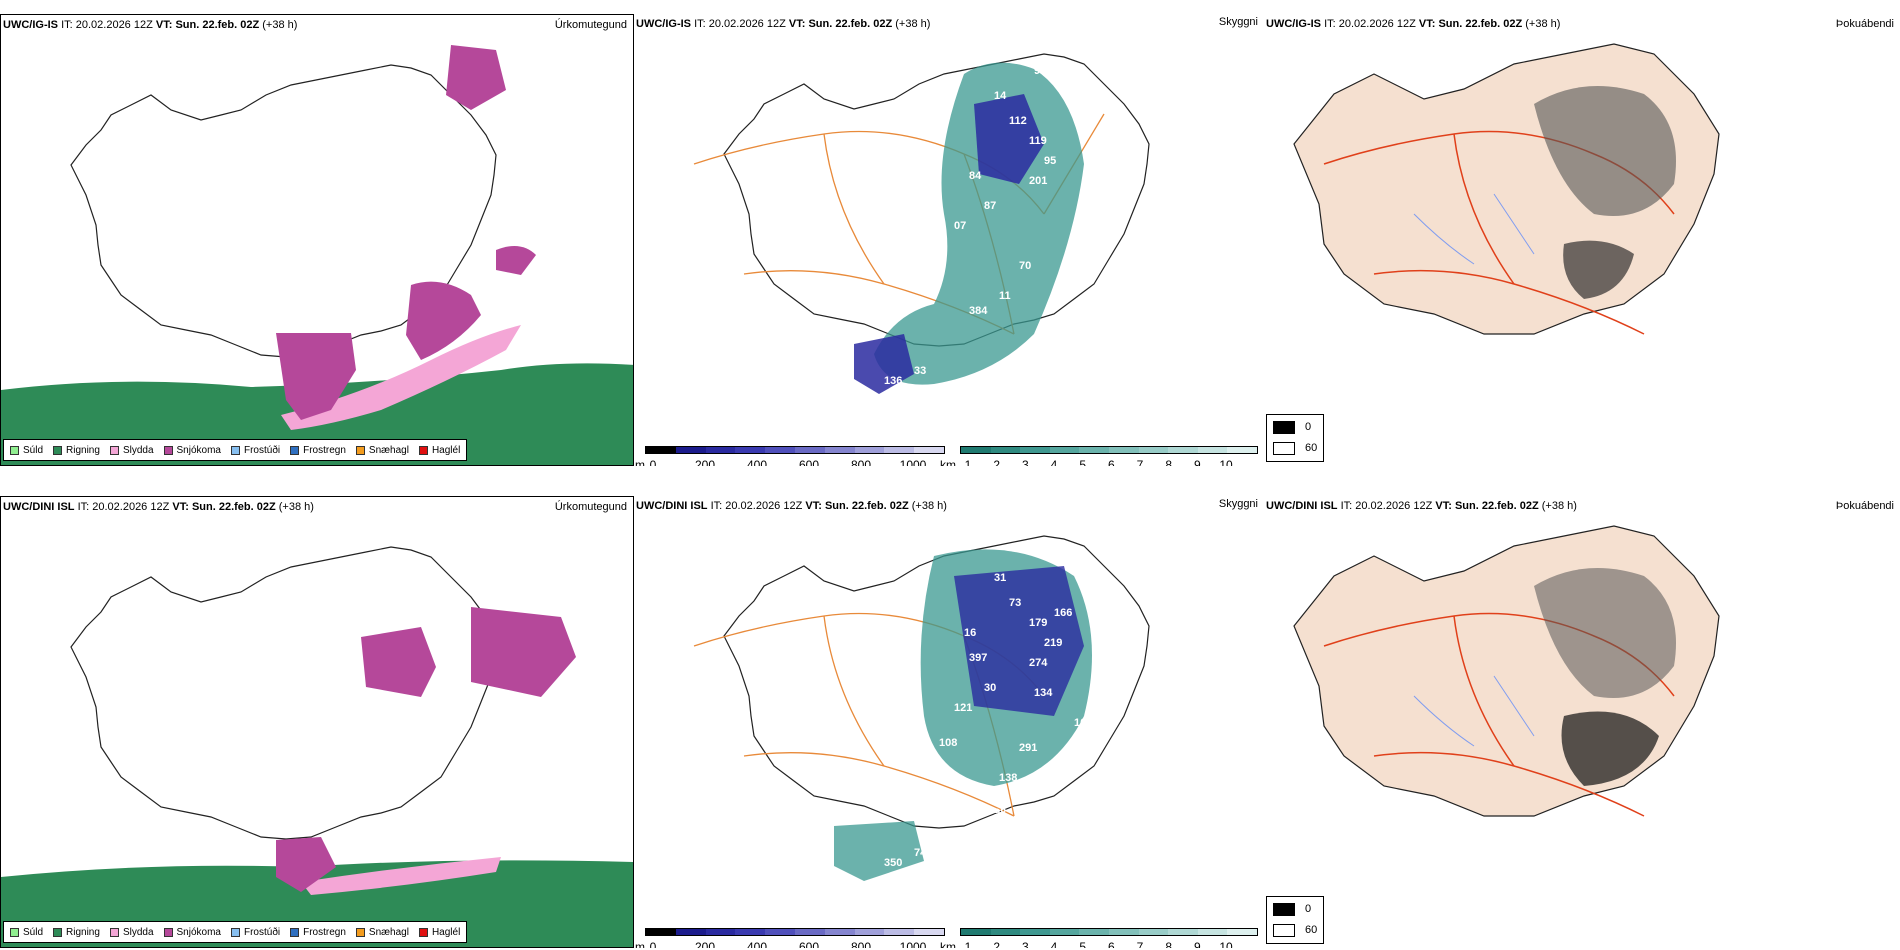 Image resolution: width=1900 pixels, height=950 pixels. Describe the element at coordinates (192, 932) in the screenshot. I see `legend-item-3: Snjókoma` at that location.